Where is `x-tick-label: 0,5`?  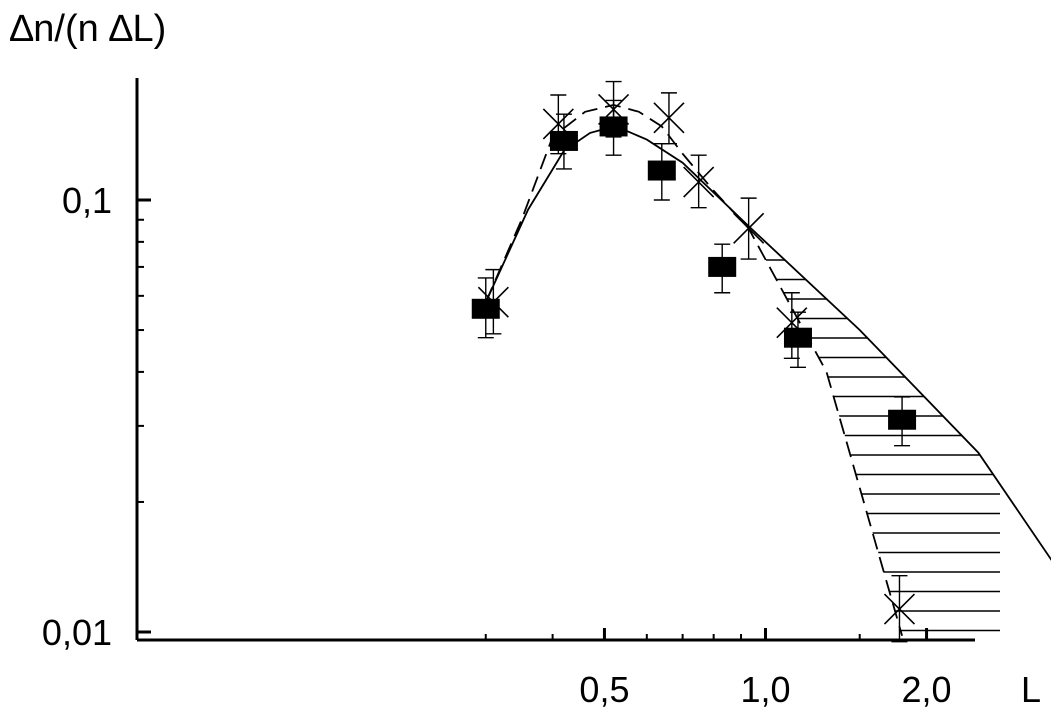 x-tick-label: 0,5 is located at coordinates (604, 689).